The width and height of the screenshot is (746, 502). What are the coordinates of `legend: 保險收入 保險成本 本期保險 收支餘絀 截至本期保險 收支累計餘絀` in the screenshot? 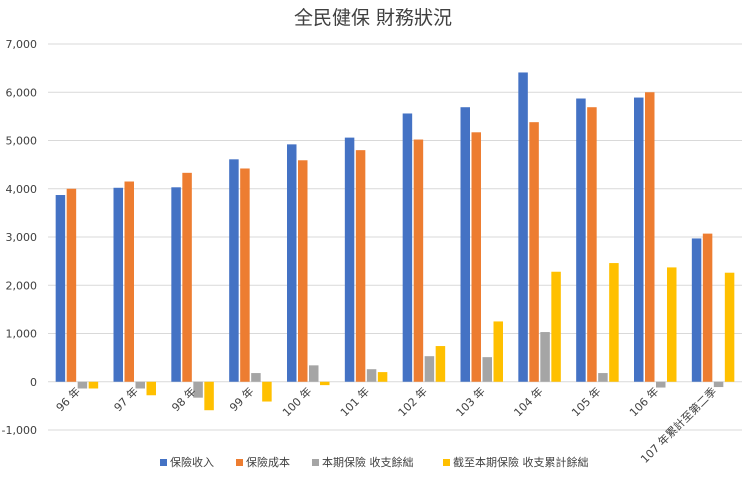 It's located at (374, 462).